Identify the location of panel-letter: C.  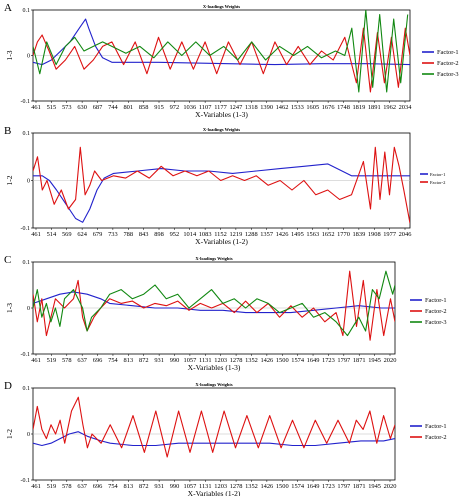
(7, 260).